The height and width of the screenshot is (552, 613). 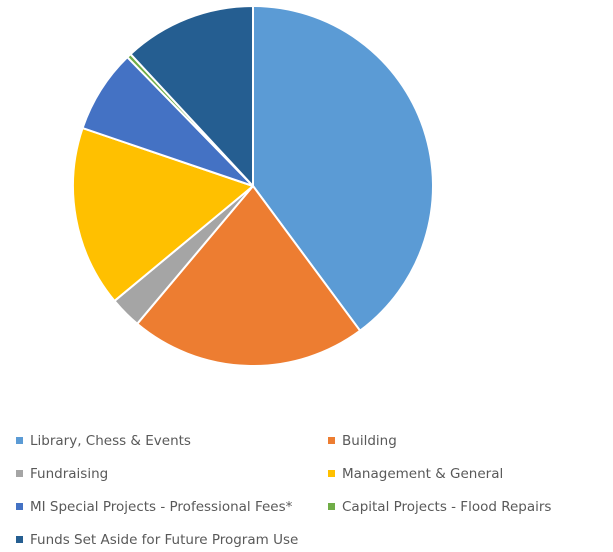 I want to click on legend-item-library-chess-events: Library, Chess & Events, so click(x=172, y=440).